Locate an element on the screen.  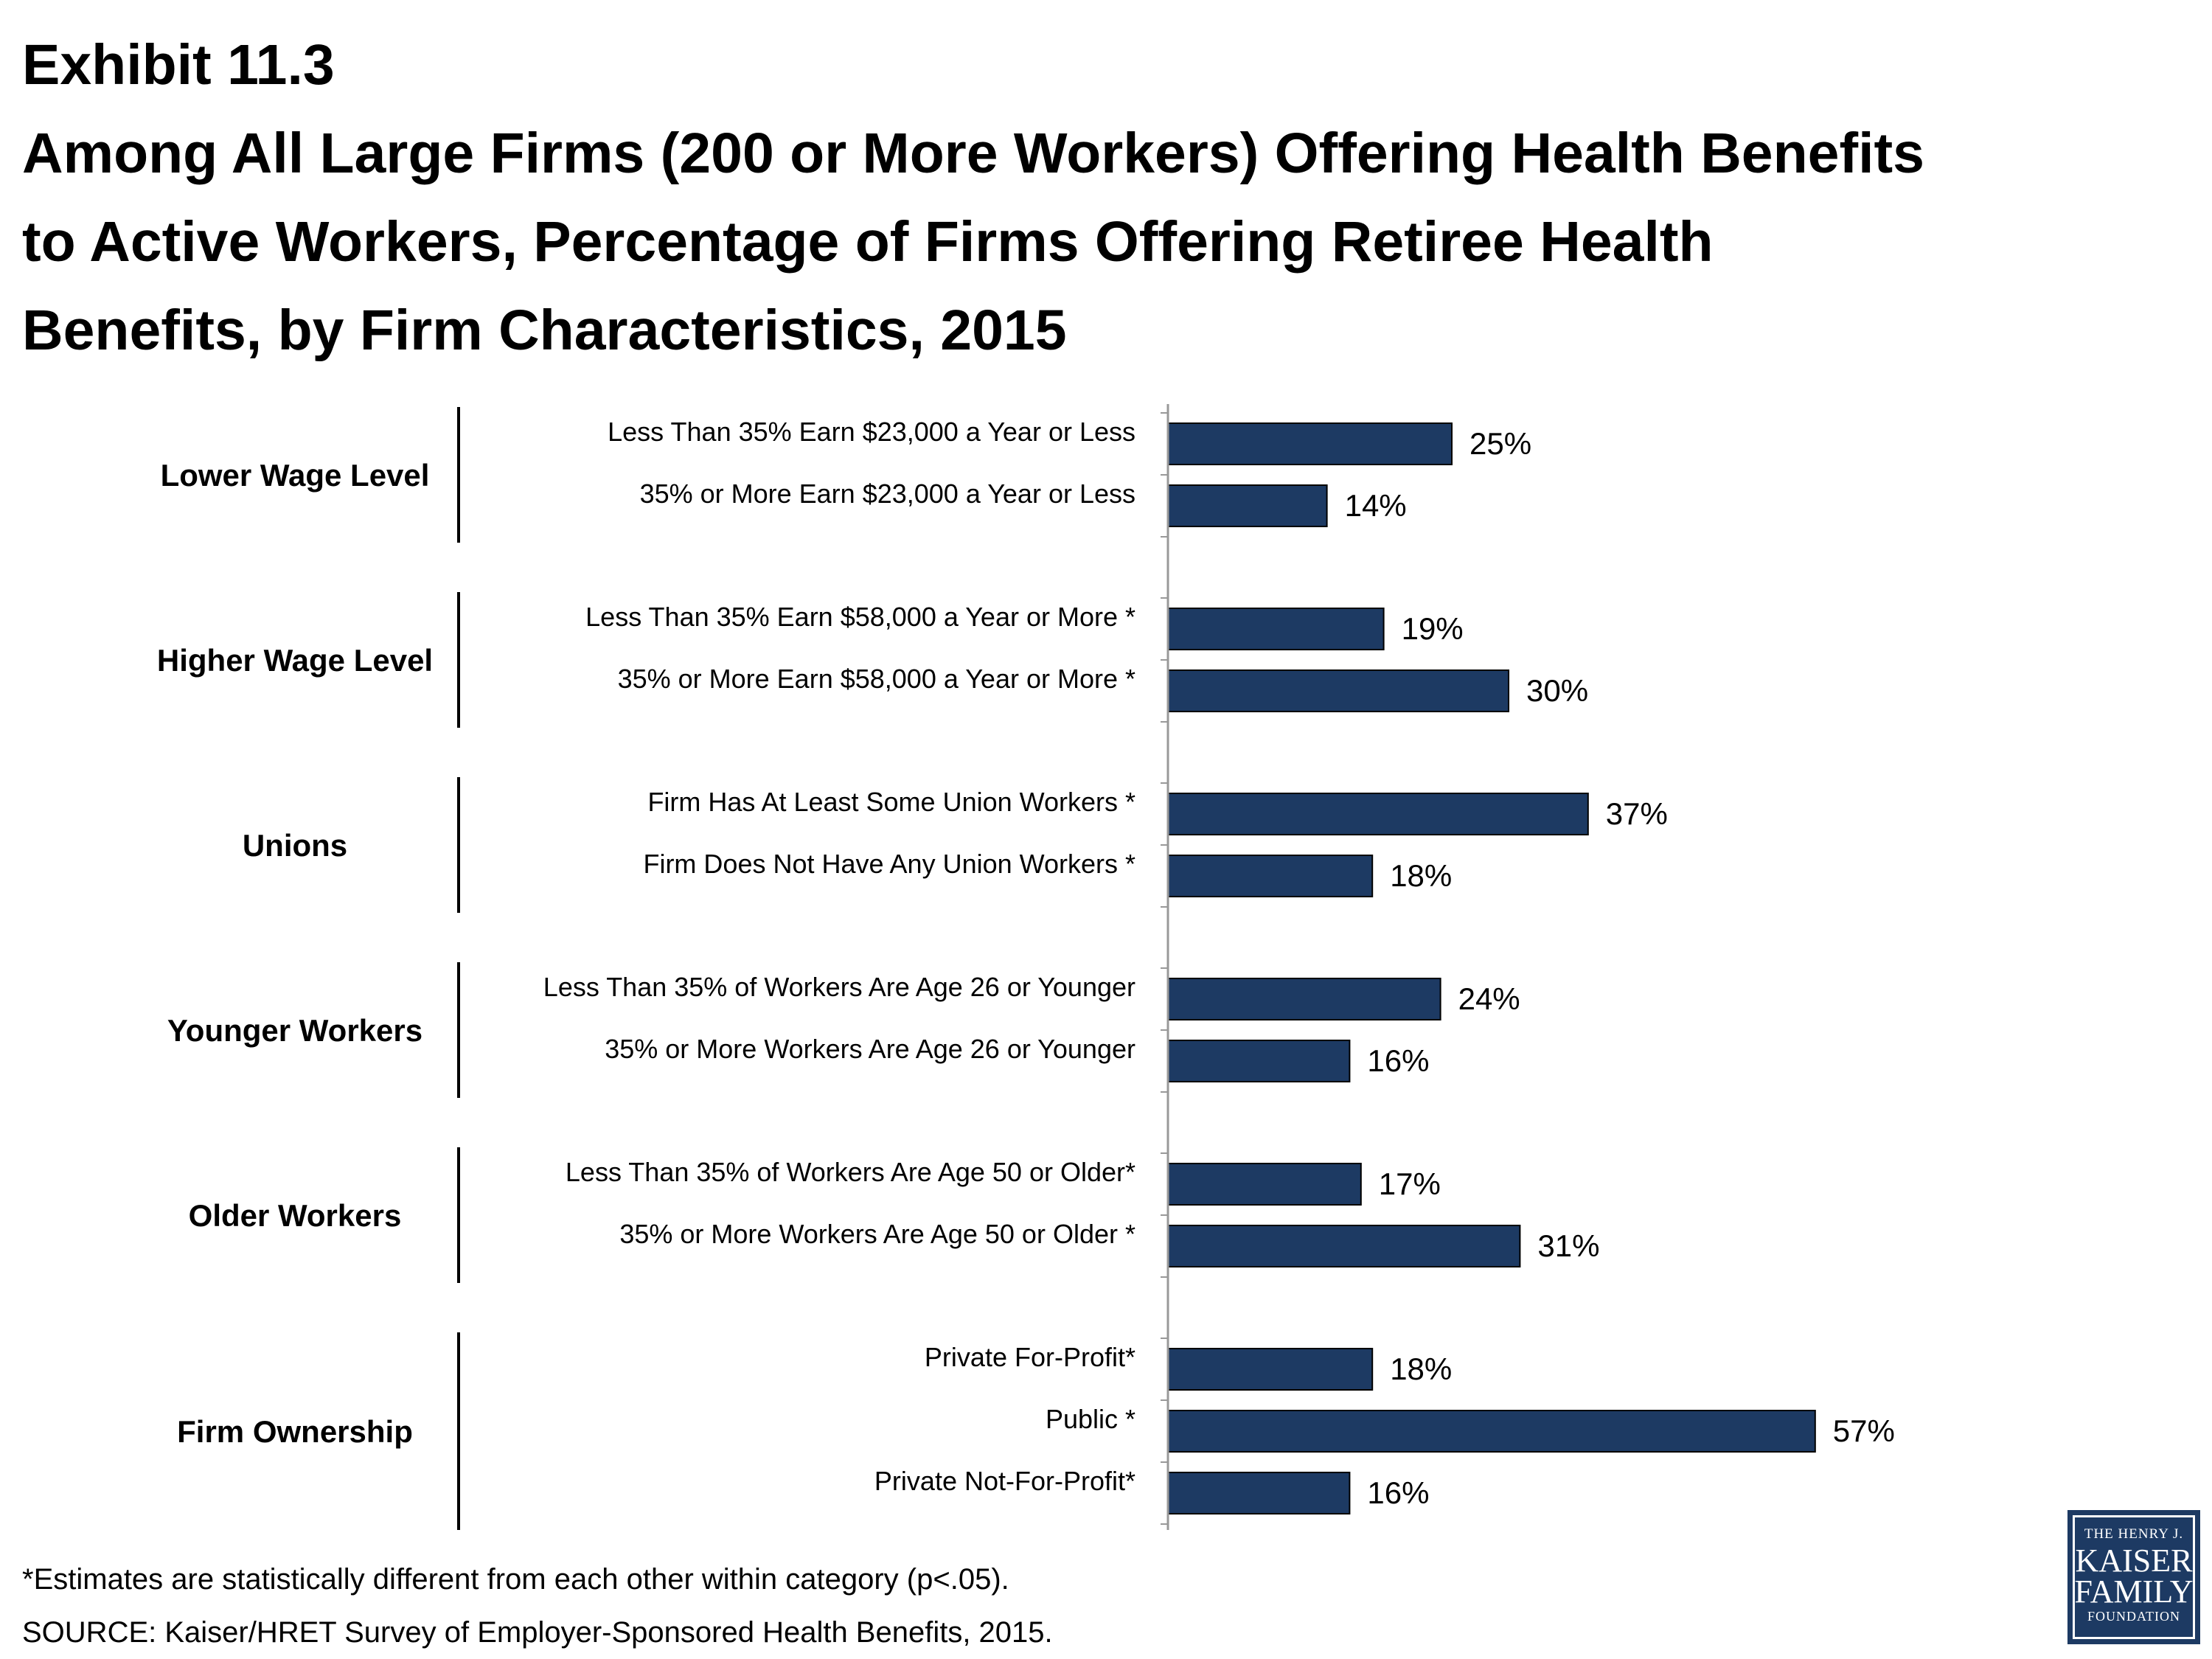
group-label: Lower Wage Level is located at coordinates (295, 475).